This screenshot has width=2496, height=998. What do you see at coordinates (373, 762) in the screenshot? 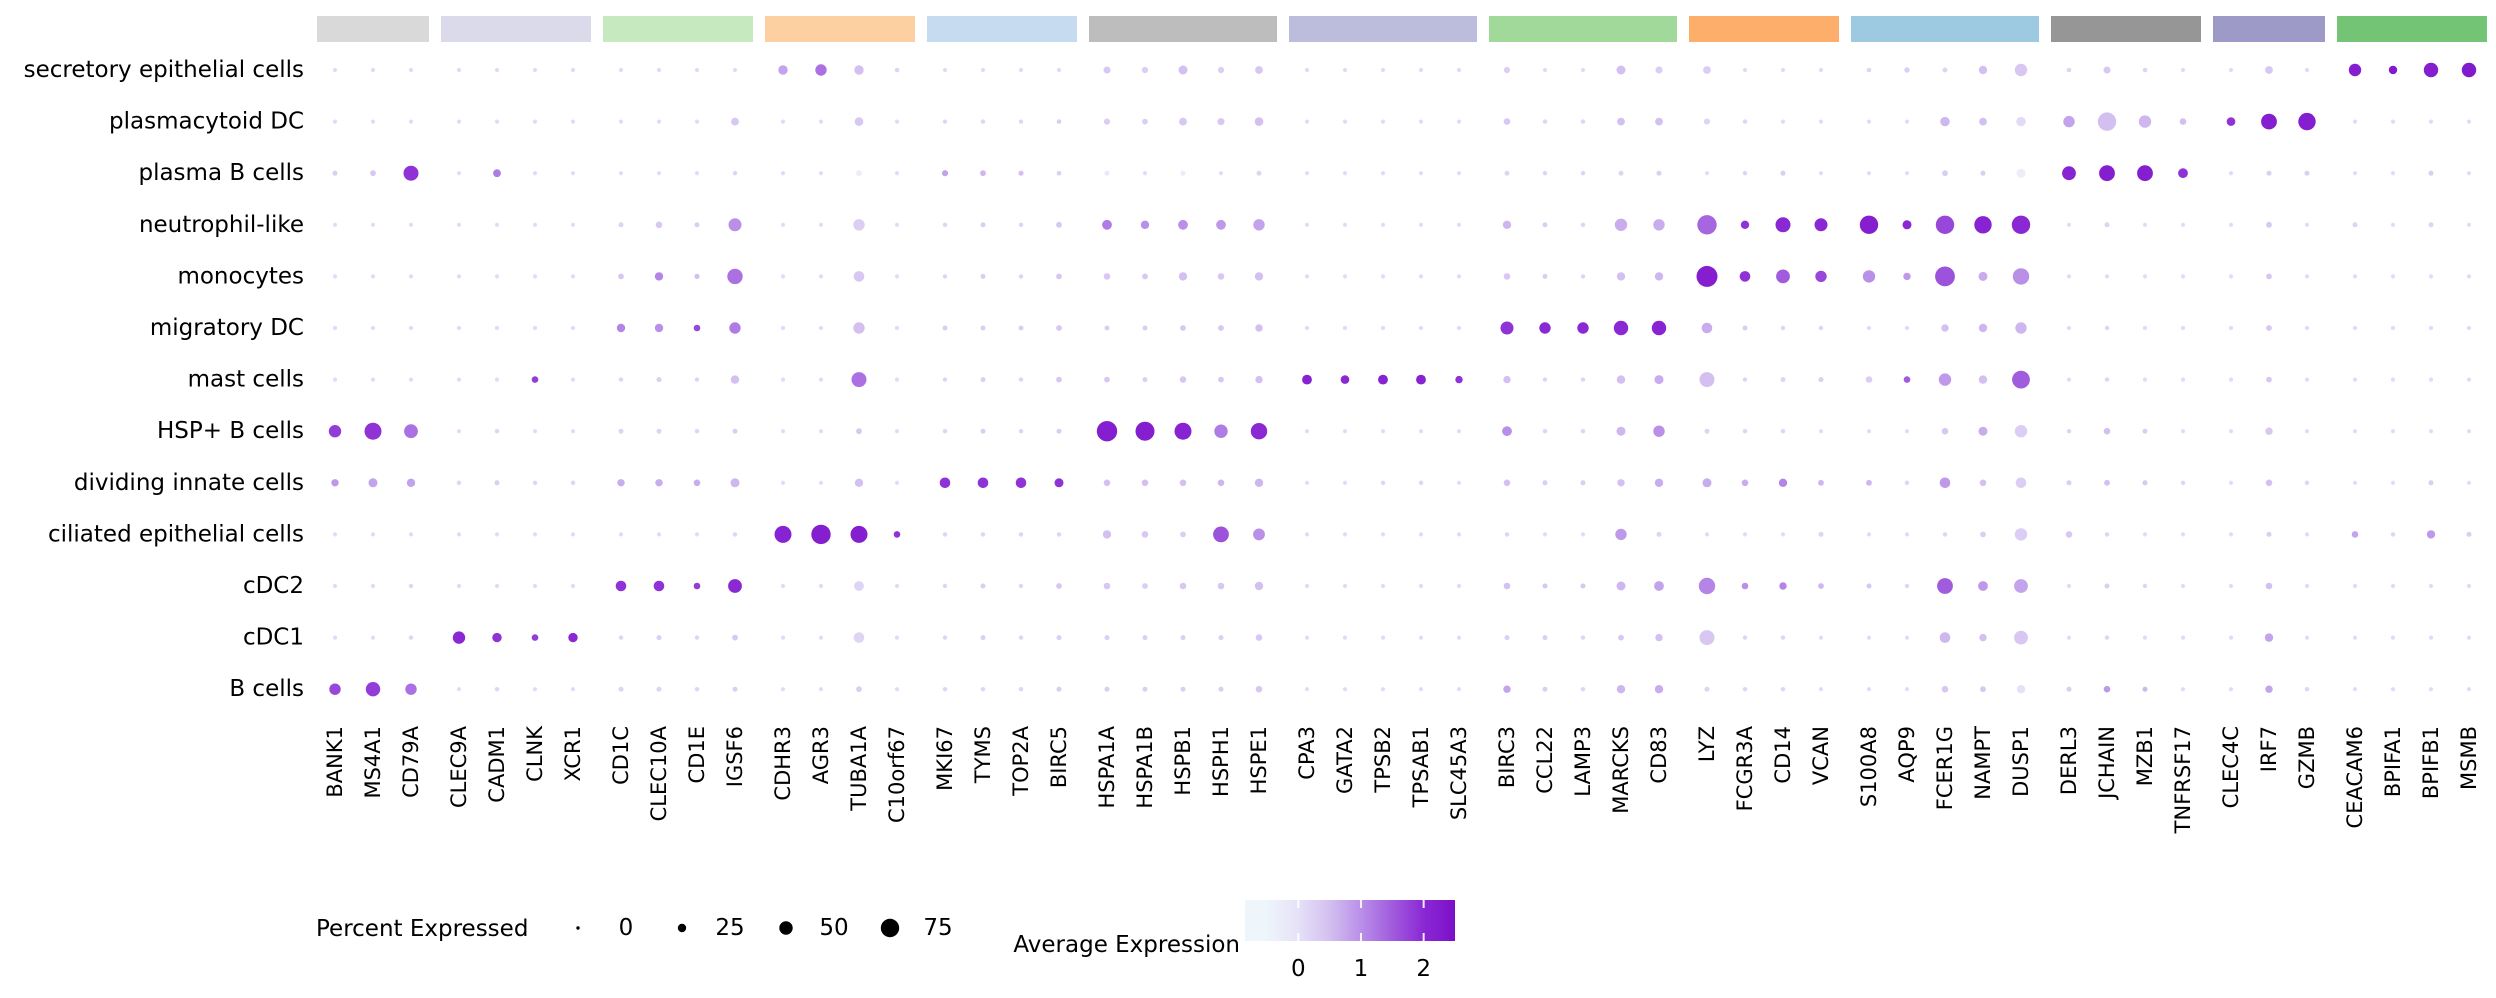
I see `gene-label: MS4A1` at bounding box center [373, 762].